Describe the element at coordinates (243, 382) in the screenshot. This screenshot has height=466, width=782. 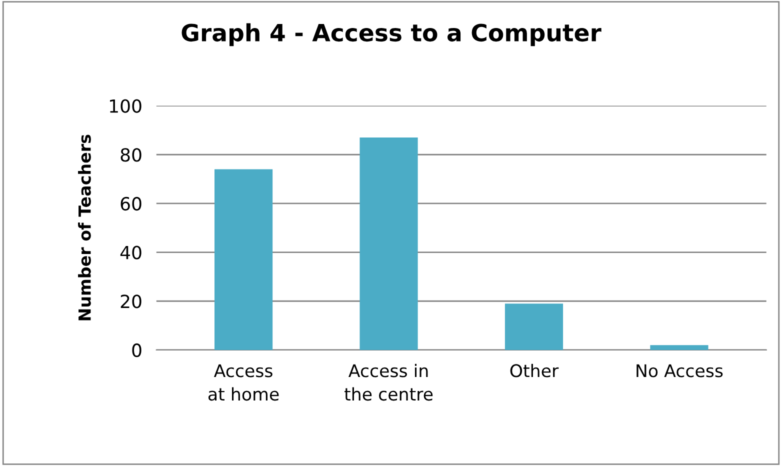
I see `x-tick-label: Access at home` at that location.